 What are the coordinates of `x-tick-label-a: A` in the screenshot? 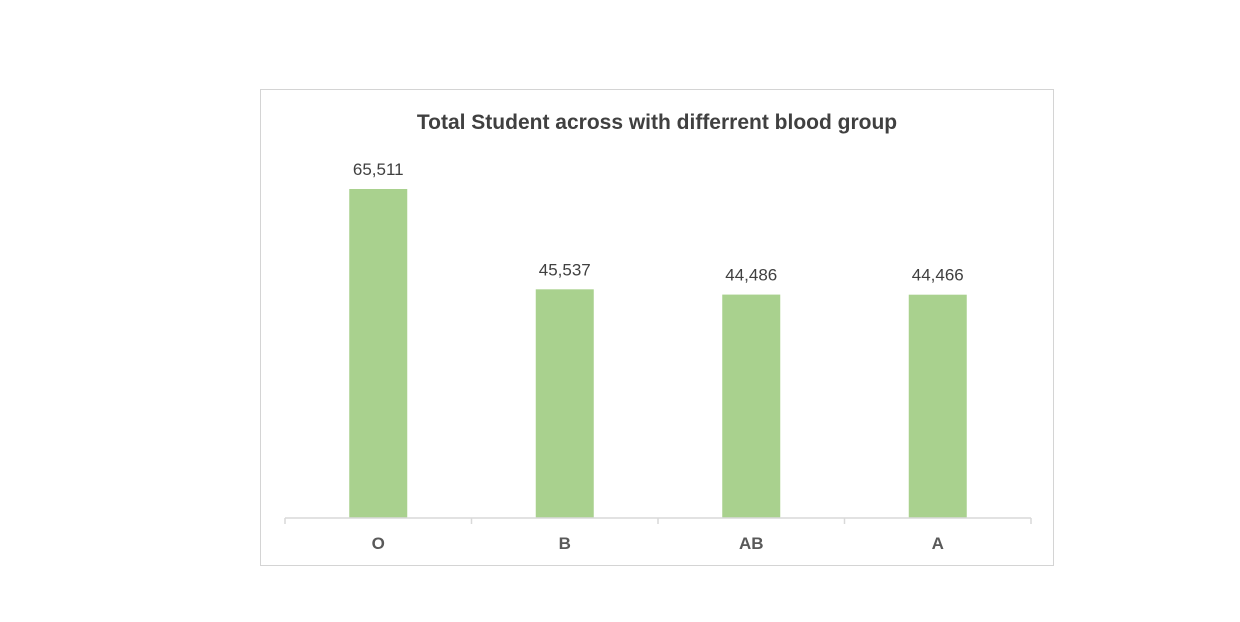 It's located at (938, 543).